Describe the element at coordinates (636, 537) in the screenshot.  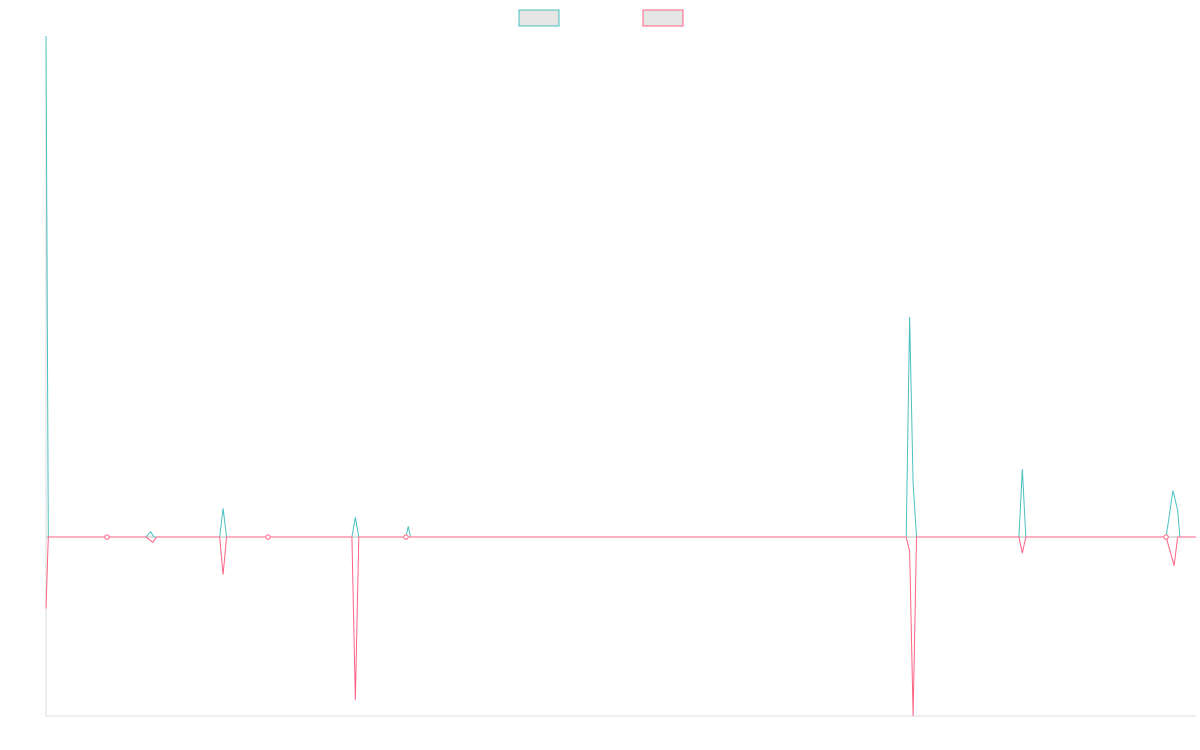
I see `marker-layer` at that location.